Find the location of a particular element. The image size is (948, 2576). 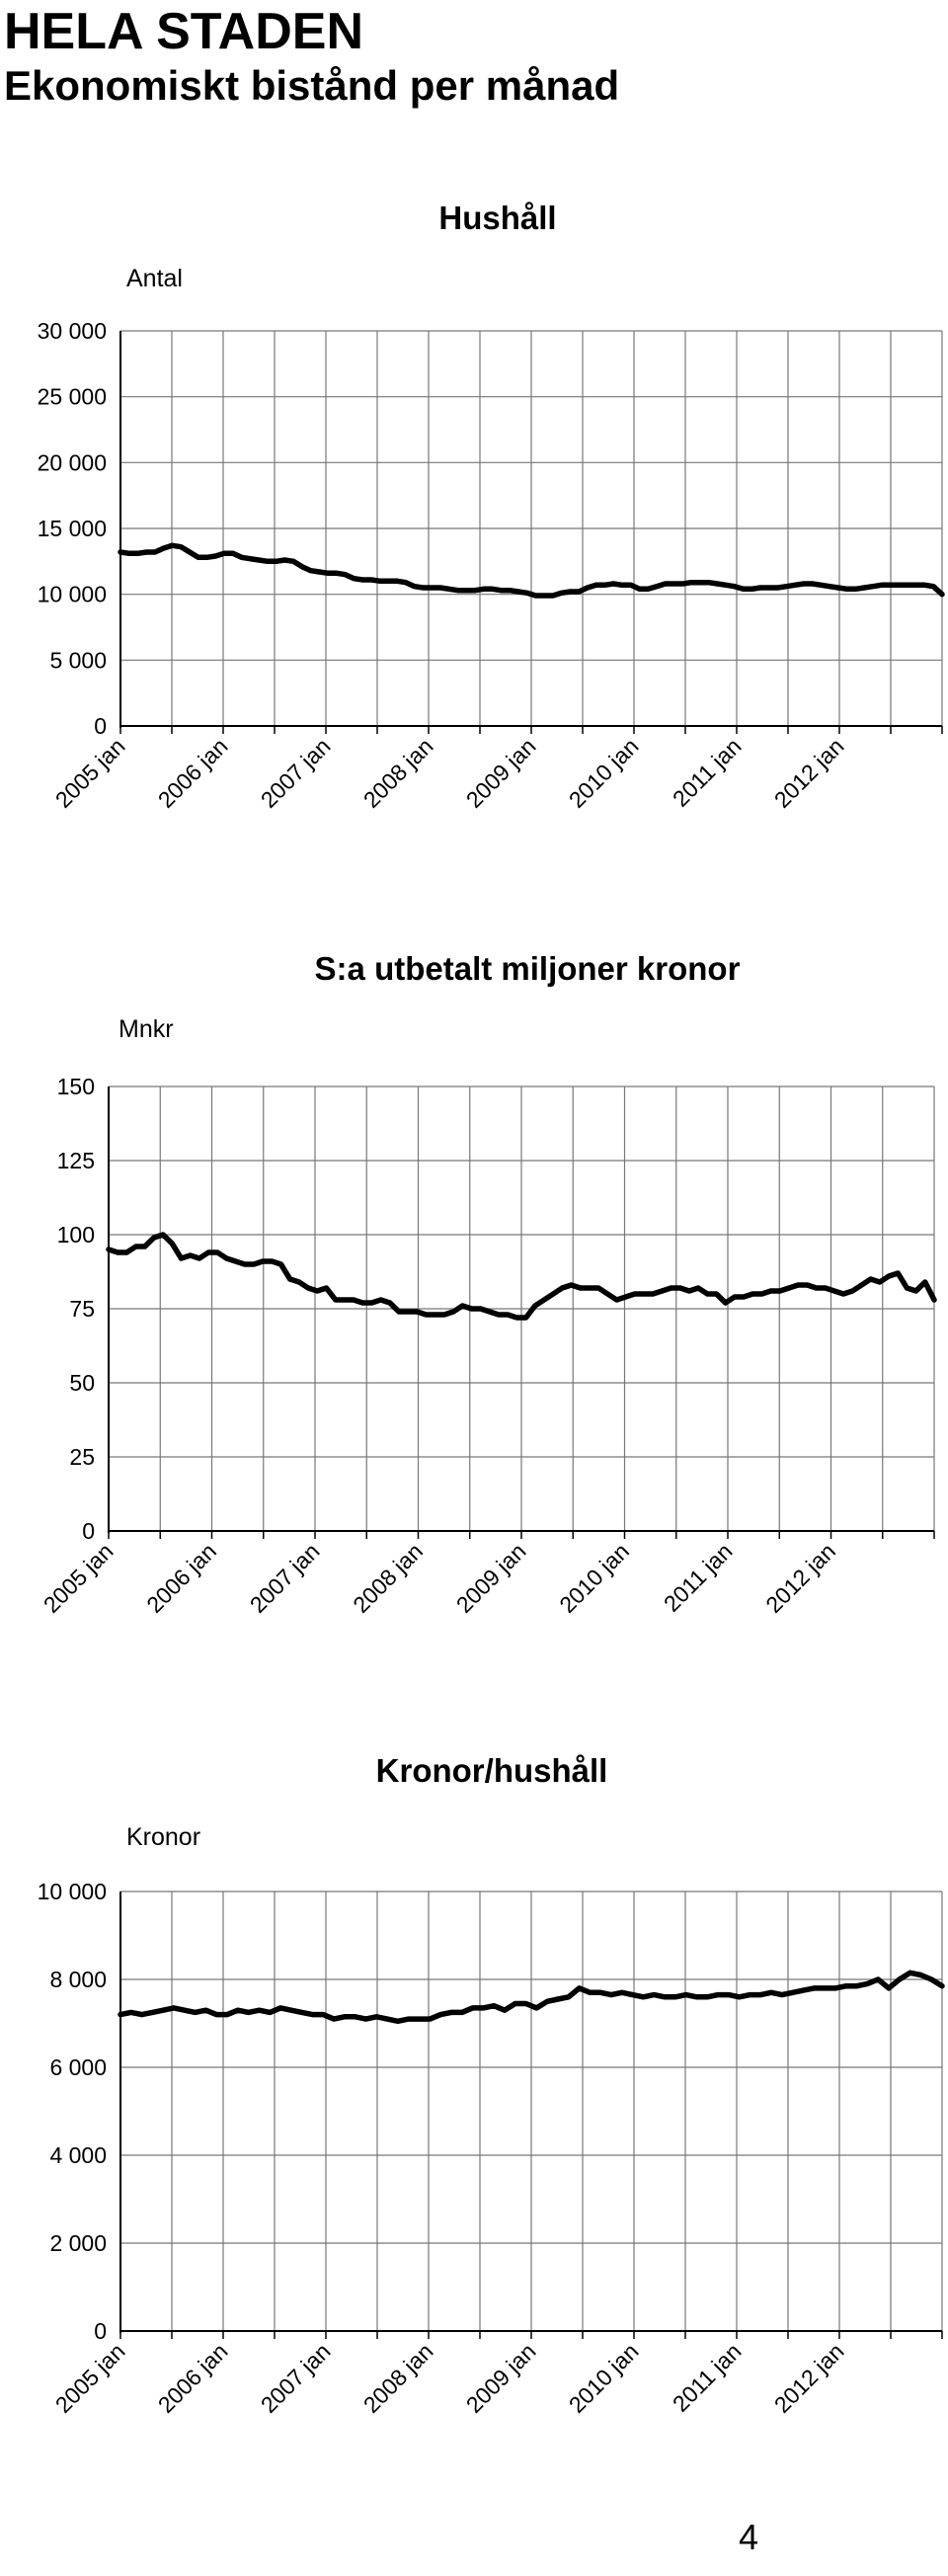

y-axis-label: Mnkr is located at coordinates (146, 1029).